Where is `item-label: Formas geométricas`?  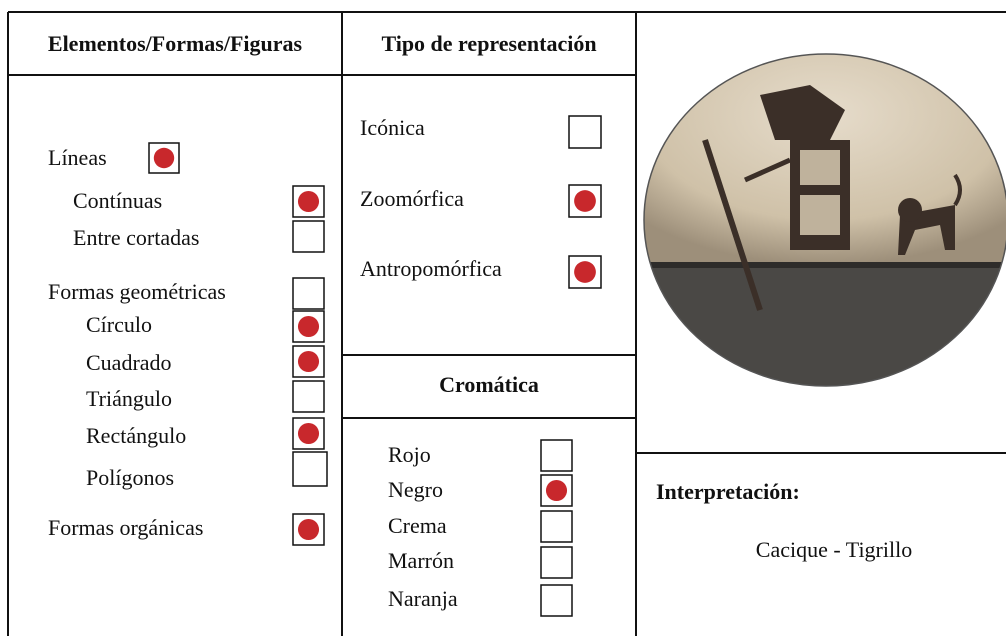 item-label: Formas geométricas is located at coordinates (137, 291).